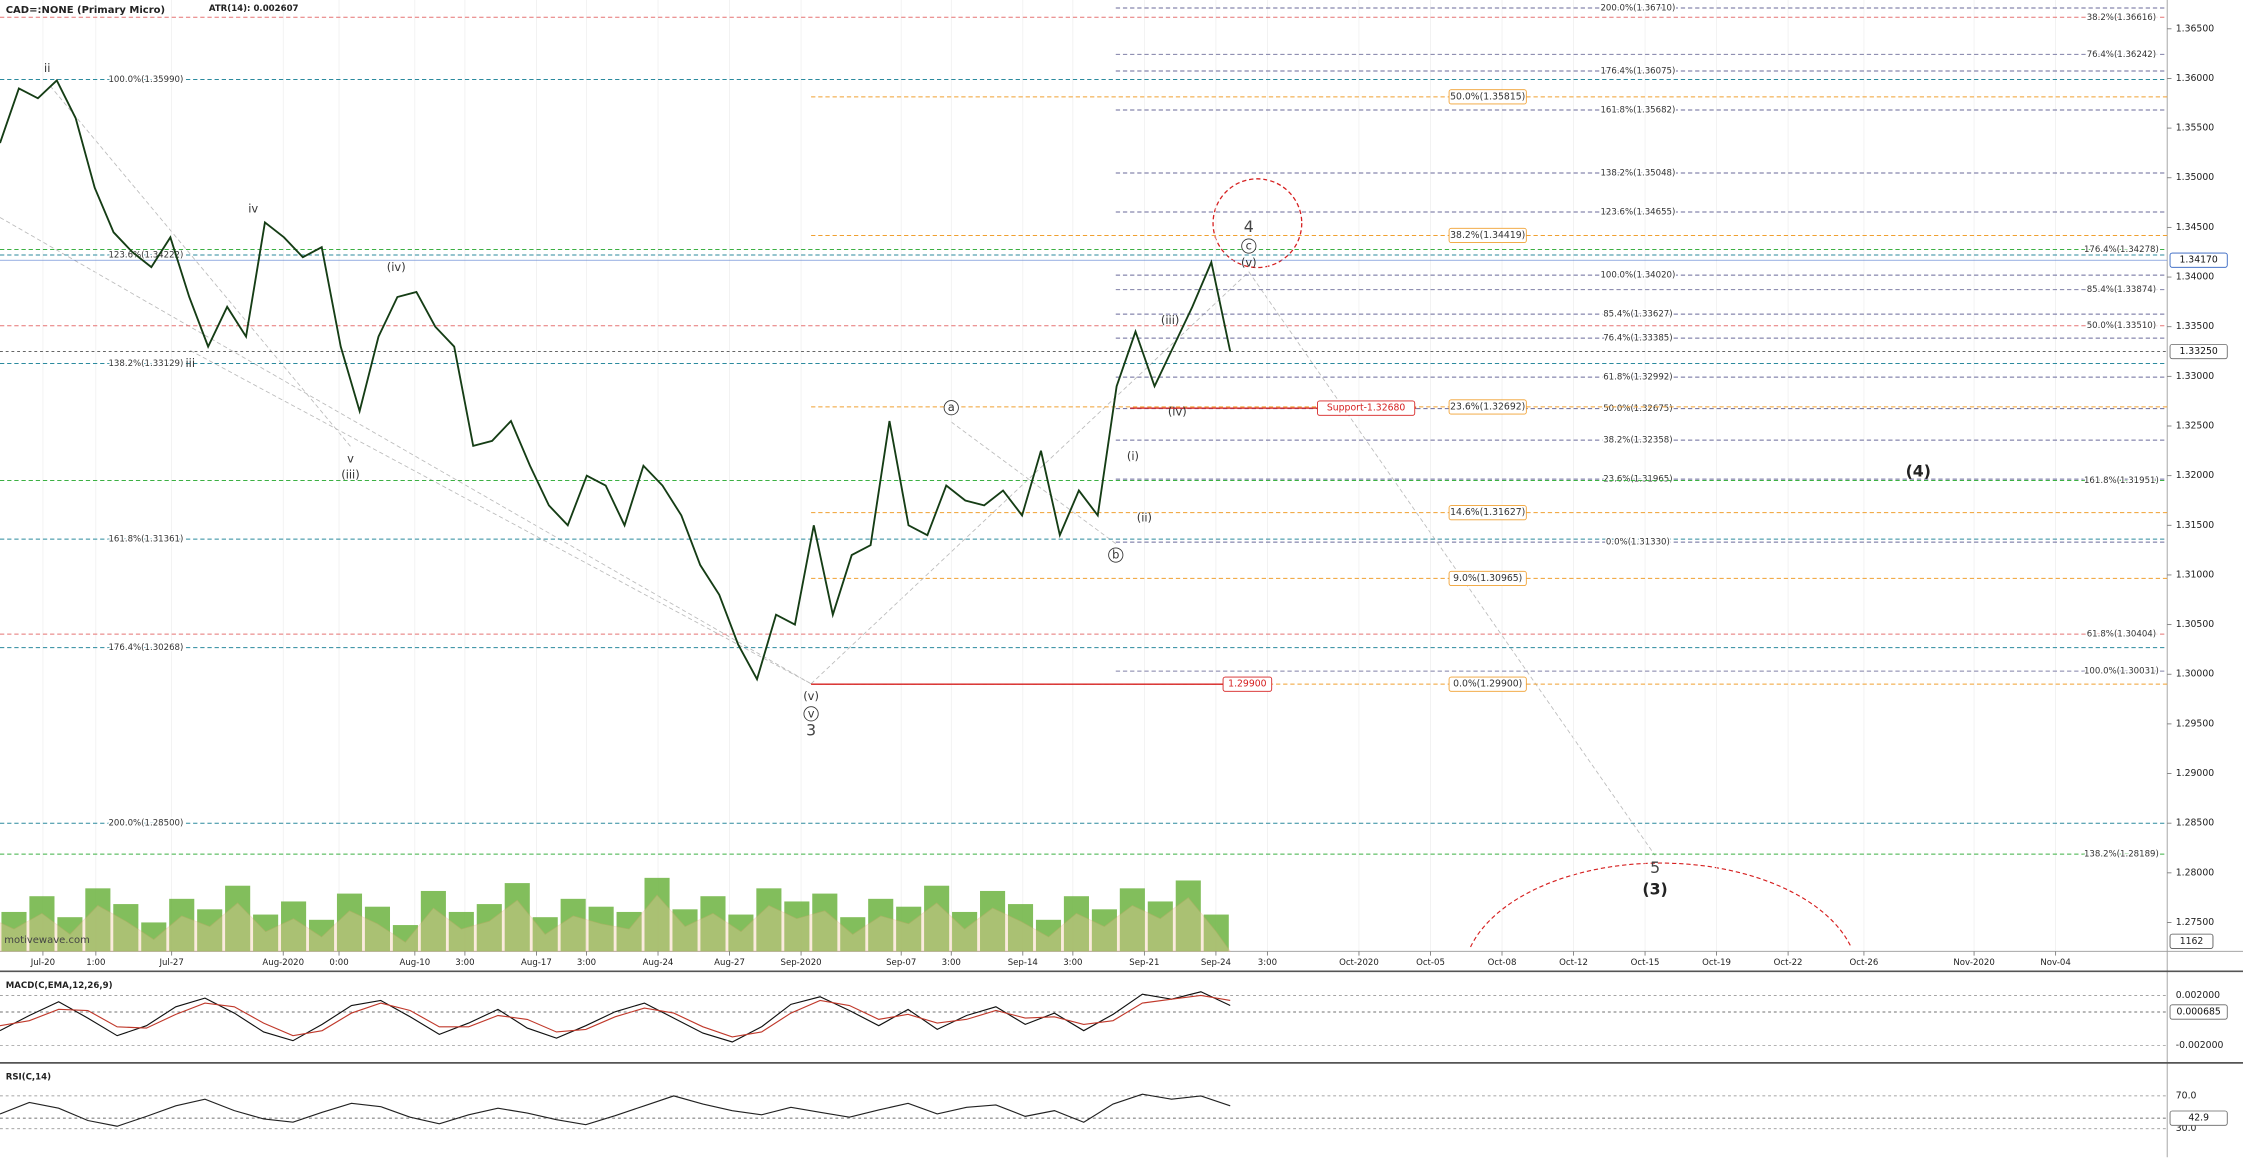  What do you see at coordinates (2121, 481) in the screenshot?
I see `fib-label: 161.8%(1.31951)` at bounding box center [2121, 481].